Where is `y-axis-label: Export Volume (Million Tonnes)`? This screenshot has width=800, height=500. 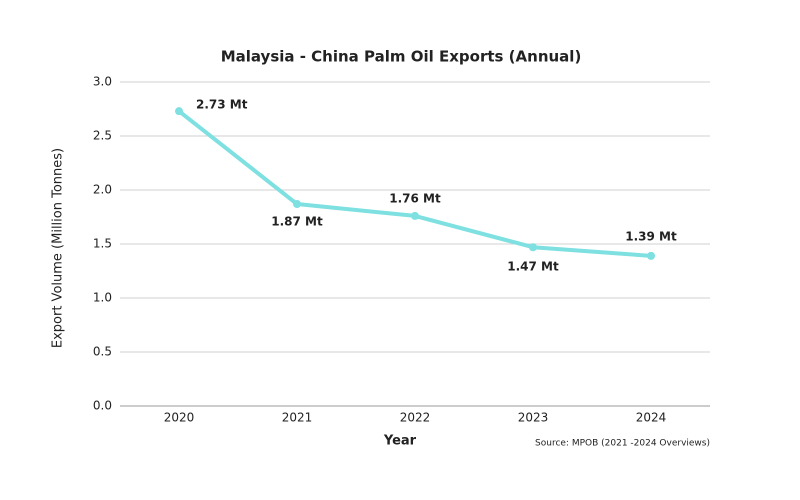
y-axis-label: Export Volume (Million Tonnes) is located at coordinates (58, 248).